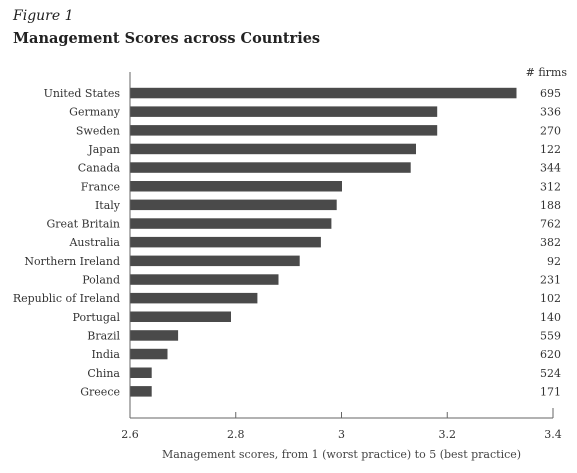 Image resolution: width=577 pixels, height=473 pixels. What do you see at coordinates (94, 242) in the screenshot?
I see `category-label: Australia` at bounding box center [94, 242].